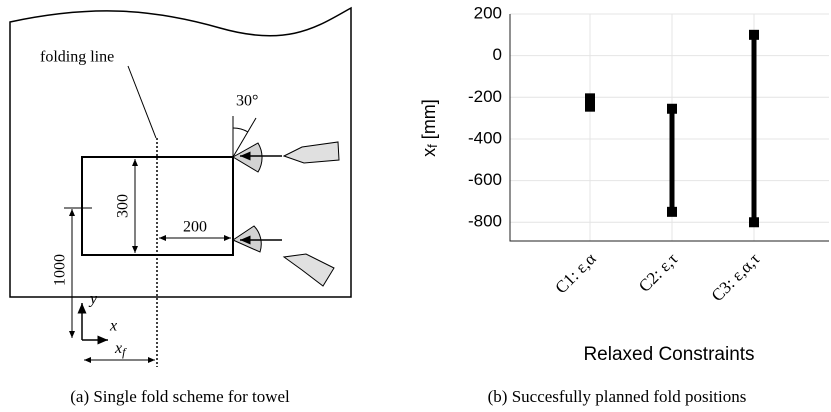 This screenshot has width=831, height=412. I want to click on label: 200, so click(195, 227).